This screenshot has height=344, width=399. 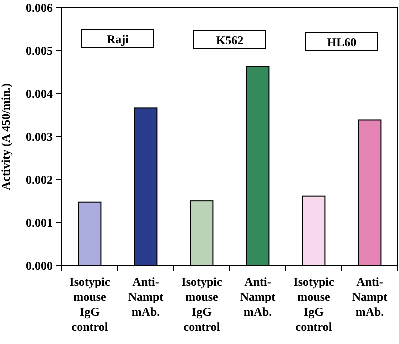 What do you see at coordinates (39, 93) in the screenshot?
I see `y-tick-label: 0.004` at bounding box center [39, 93].